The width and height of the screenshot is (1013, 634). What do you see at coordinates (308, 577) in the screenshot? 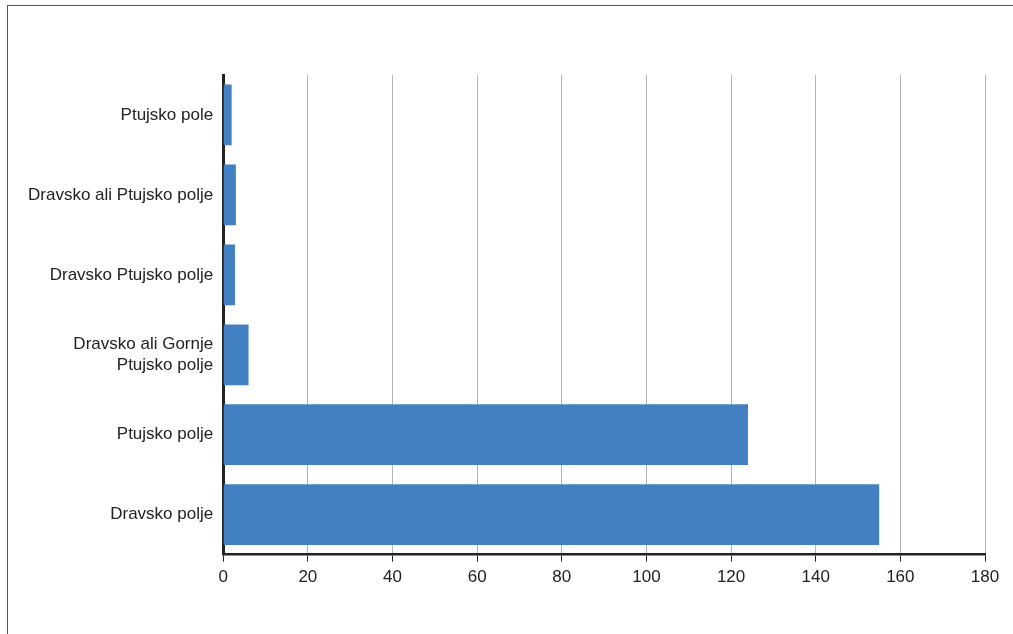
I see `x-tick-label: 20` at bounding box center [308, 577].